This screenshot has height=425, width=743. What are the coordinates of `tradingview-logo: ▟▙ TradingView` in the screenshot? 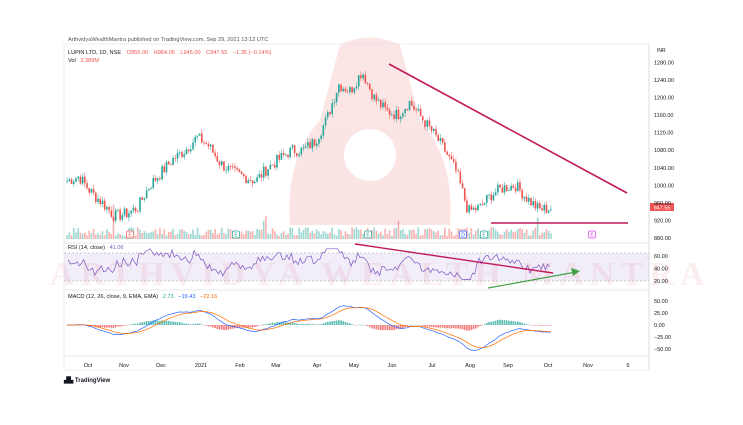 It's located at (87, 380).